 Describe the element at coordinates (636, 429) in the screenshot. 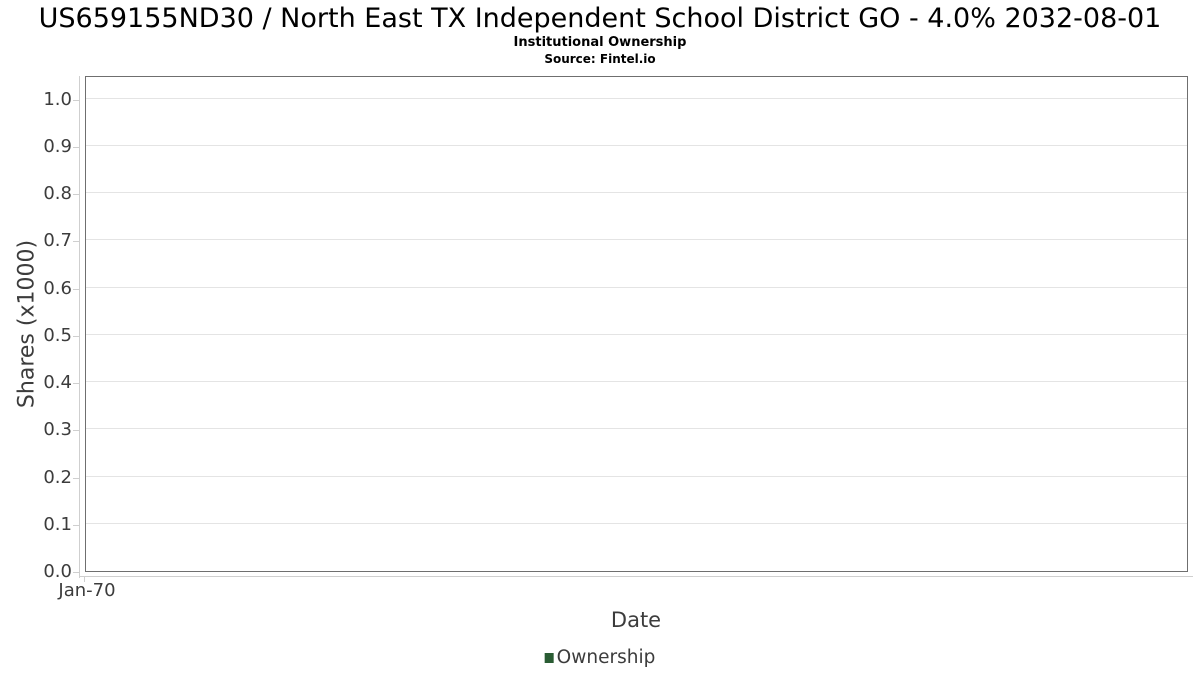

I see `gridline-y-0.3` at that location.